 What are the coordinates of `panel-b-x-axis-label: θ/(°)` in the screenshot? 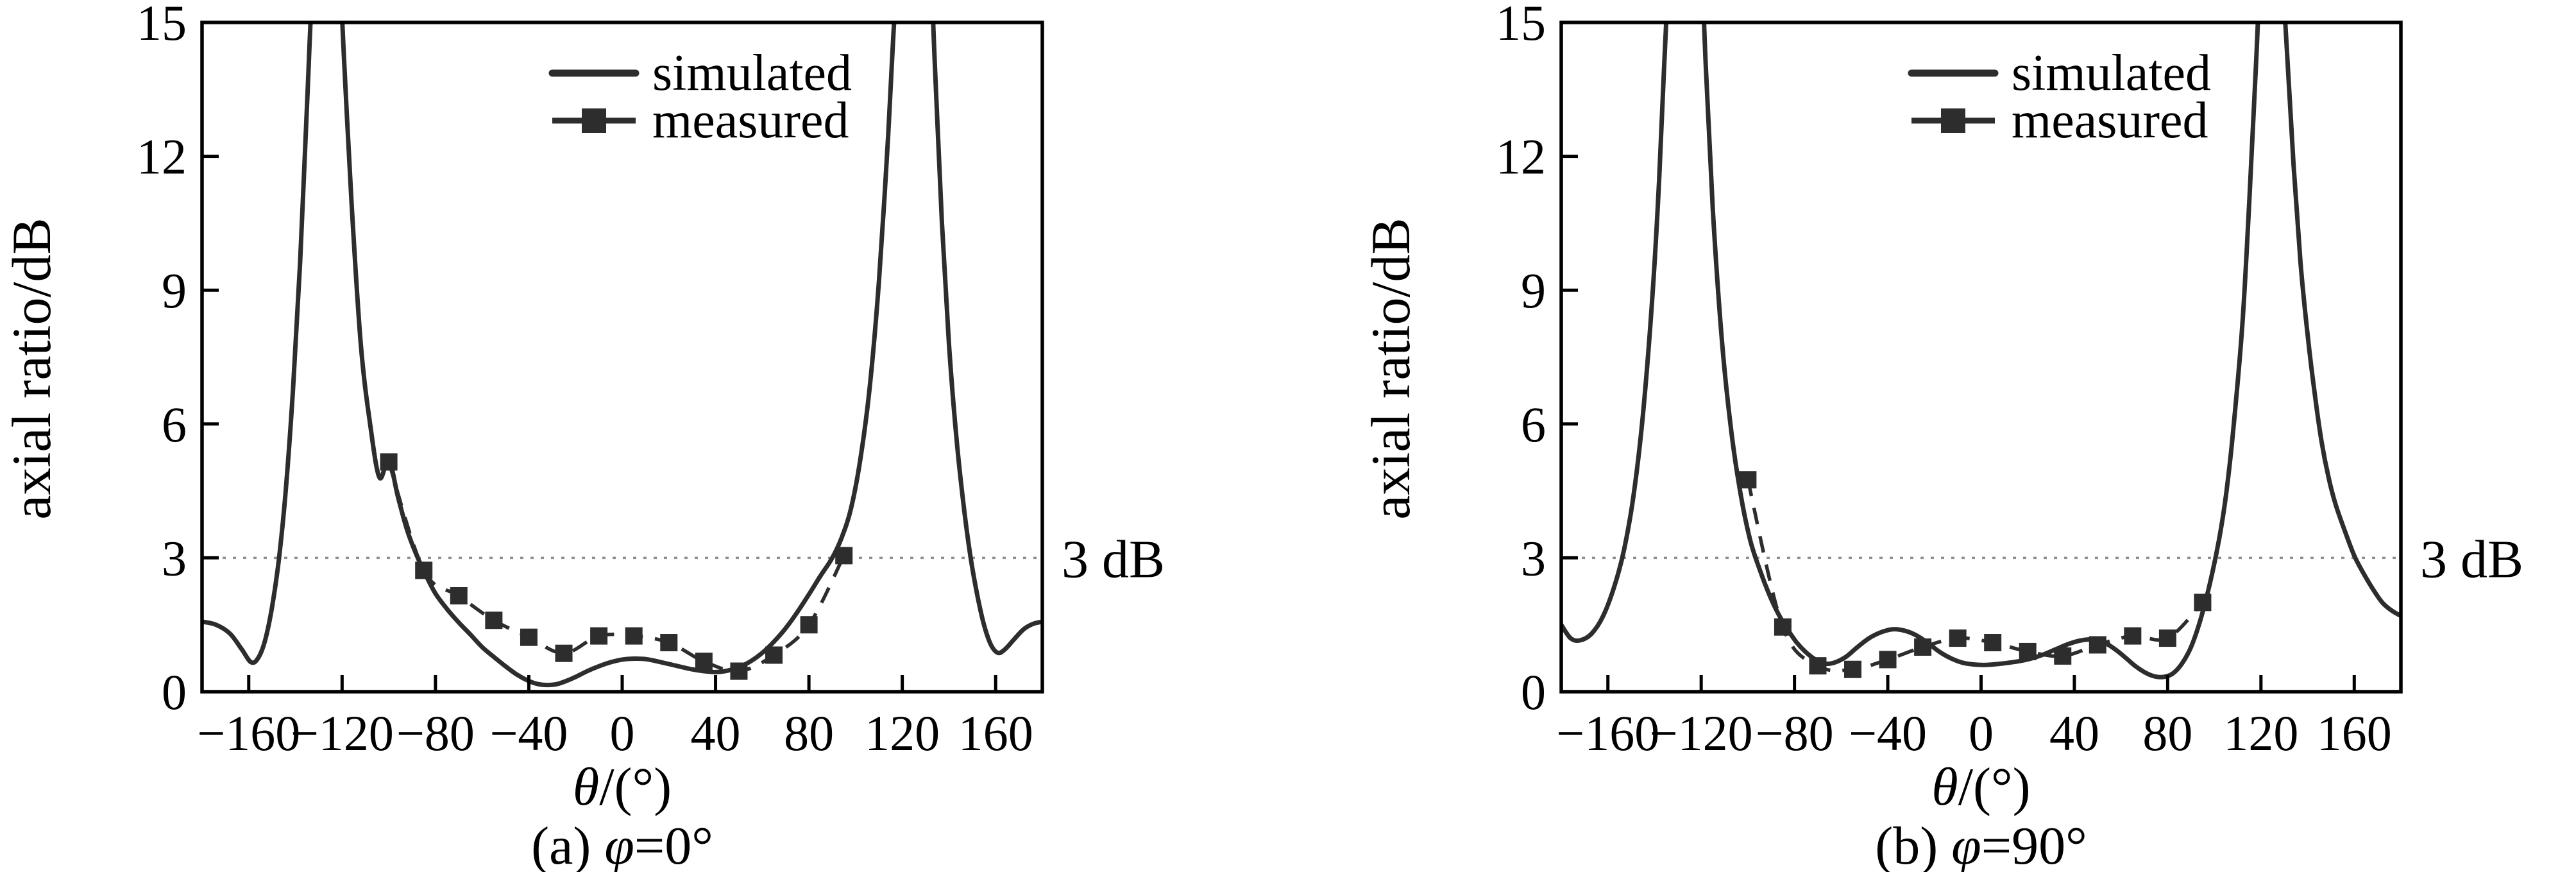 It's located at (1980, 787).